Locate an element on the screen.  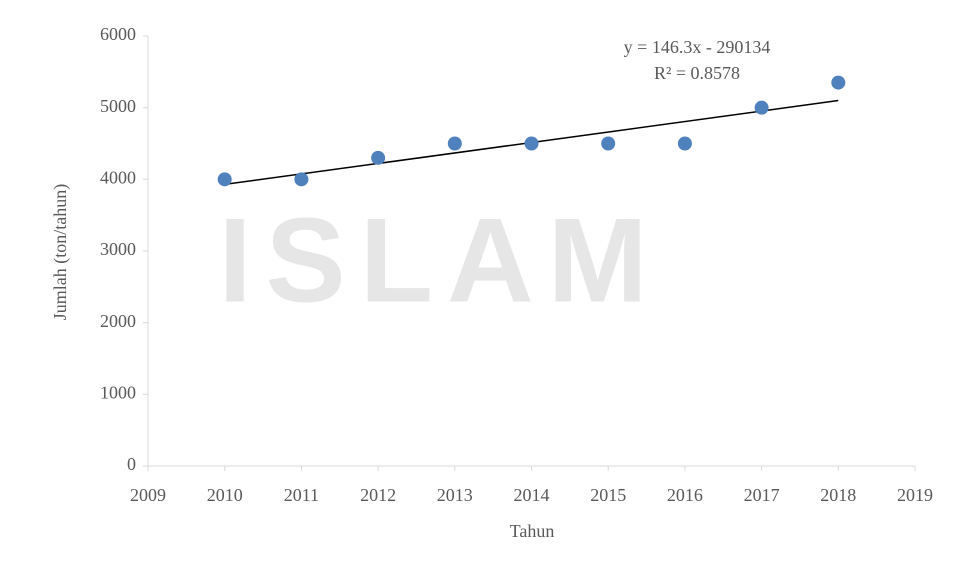
y-tick-label: 6000 is located at coordinates (118, 34).